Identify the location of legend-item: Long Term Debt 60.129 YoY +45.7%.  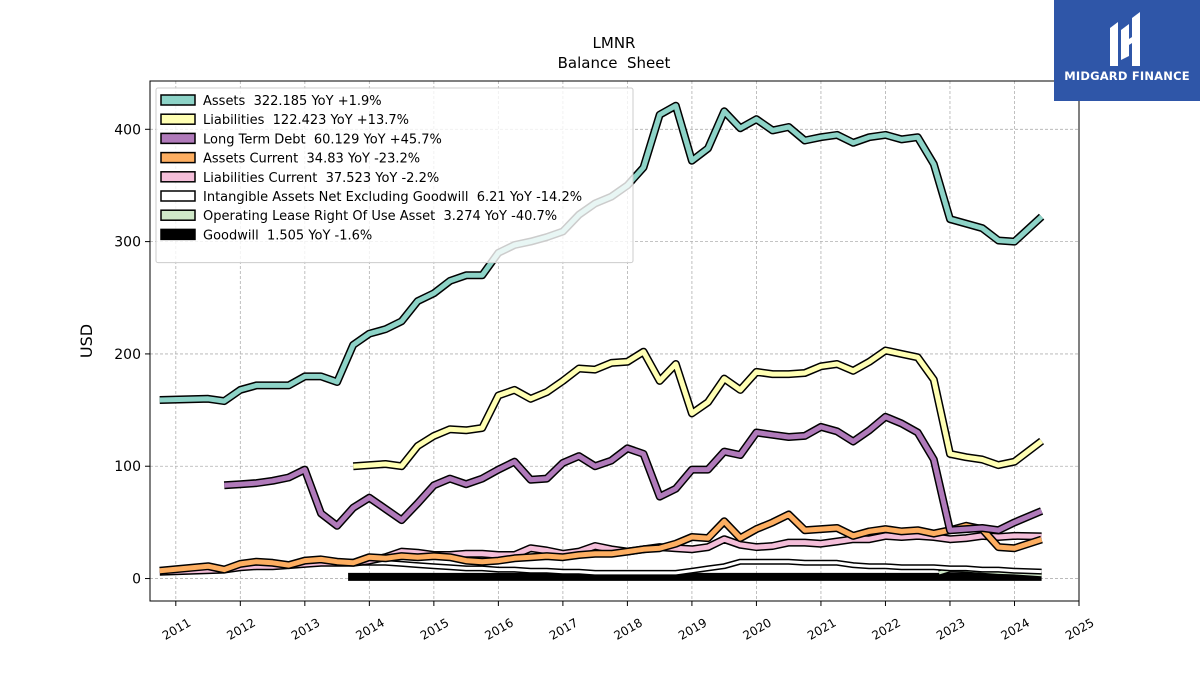
(301, 139).